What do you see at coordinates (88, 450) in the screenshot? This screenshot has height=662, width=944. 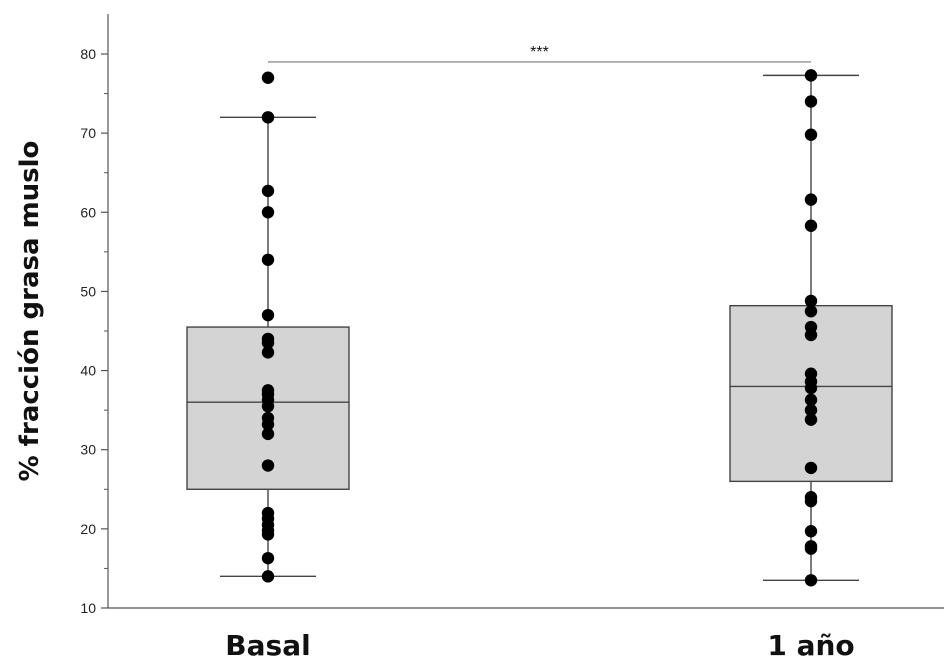 I see `y-tick-label: 30` at bounding box center [88, 450].